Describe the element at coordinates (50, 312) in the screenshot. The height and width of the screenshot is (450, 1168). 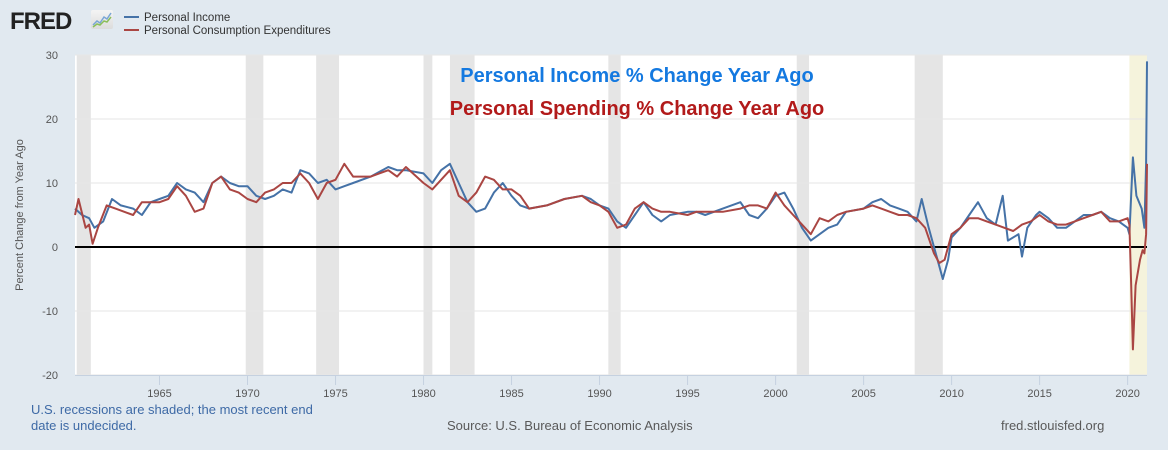
I see `y-tick-label: -10` at that location.